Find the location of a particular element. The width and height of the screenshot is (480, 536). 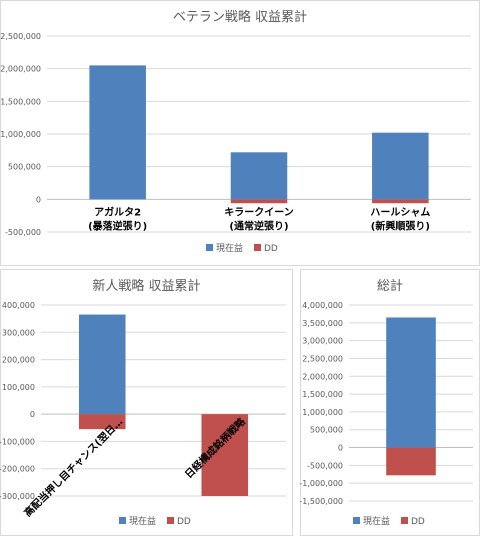

y-tick-label: 200,000 is located at coordinates (18, 360).